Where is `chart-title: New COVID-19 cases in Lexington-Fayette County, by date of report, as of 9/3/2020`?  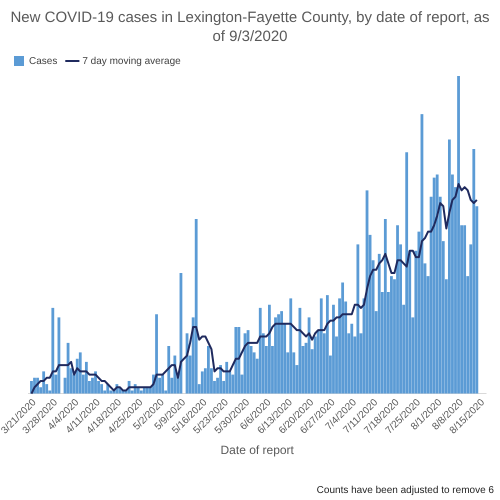 chart-title: New COVID-19 cases in Lexington-Fayette County, by date of report, as of 9/3/2020 is located at coordinates (250, 27).